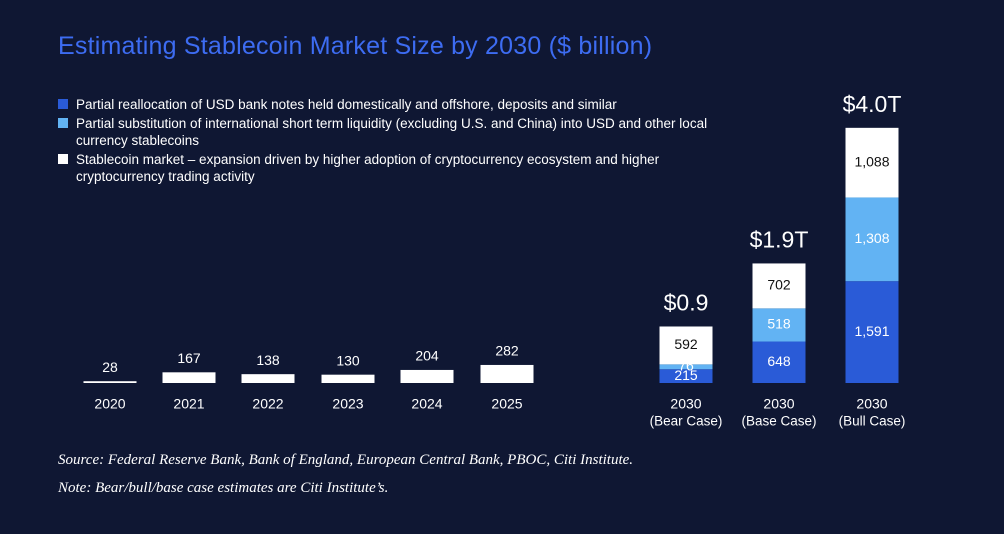  I want to click on value-label: 130, so click(348, 360).